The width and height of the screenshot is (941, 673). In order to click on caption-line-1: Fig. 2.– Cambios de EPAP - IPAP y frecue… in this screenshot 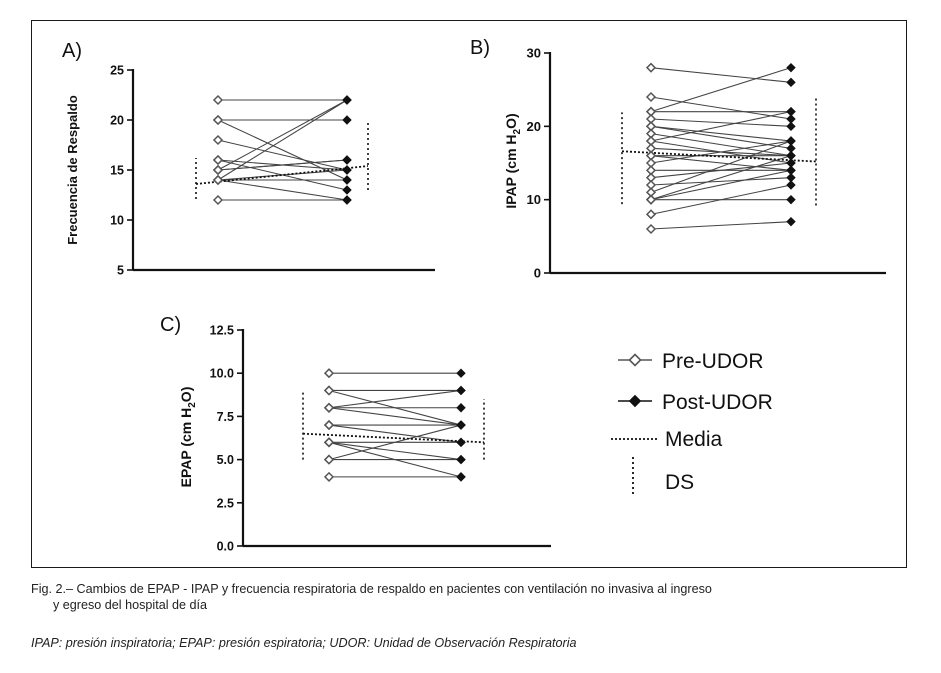, I will do `click(371, 589)`.